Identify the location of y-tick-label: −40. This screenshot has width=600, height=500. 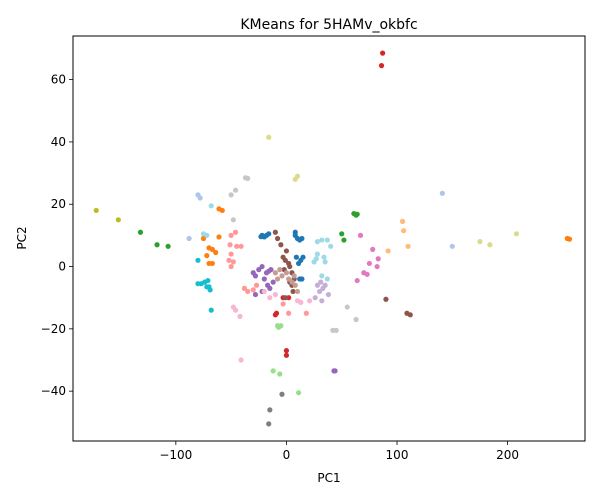
(53, 391).